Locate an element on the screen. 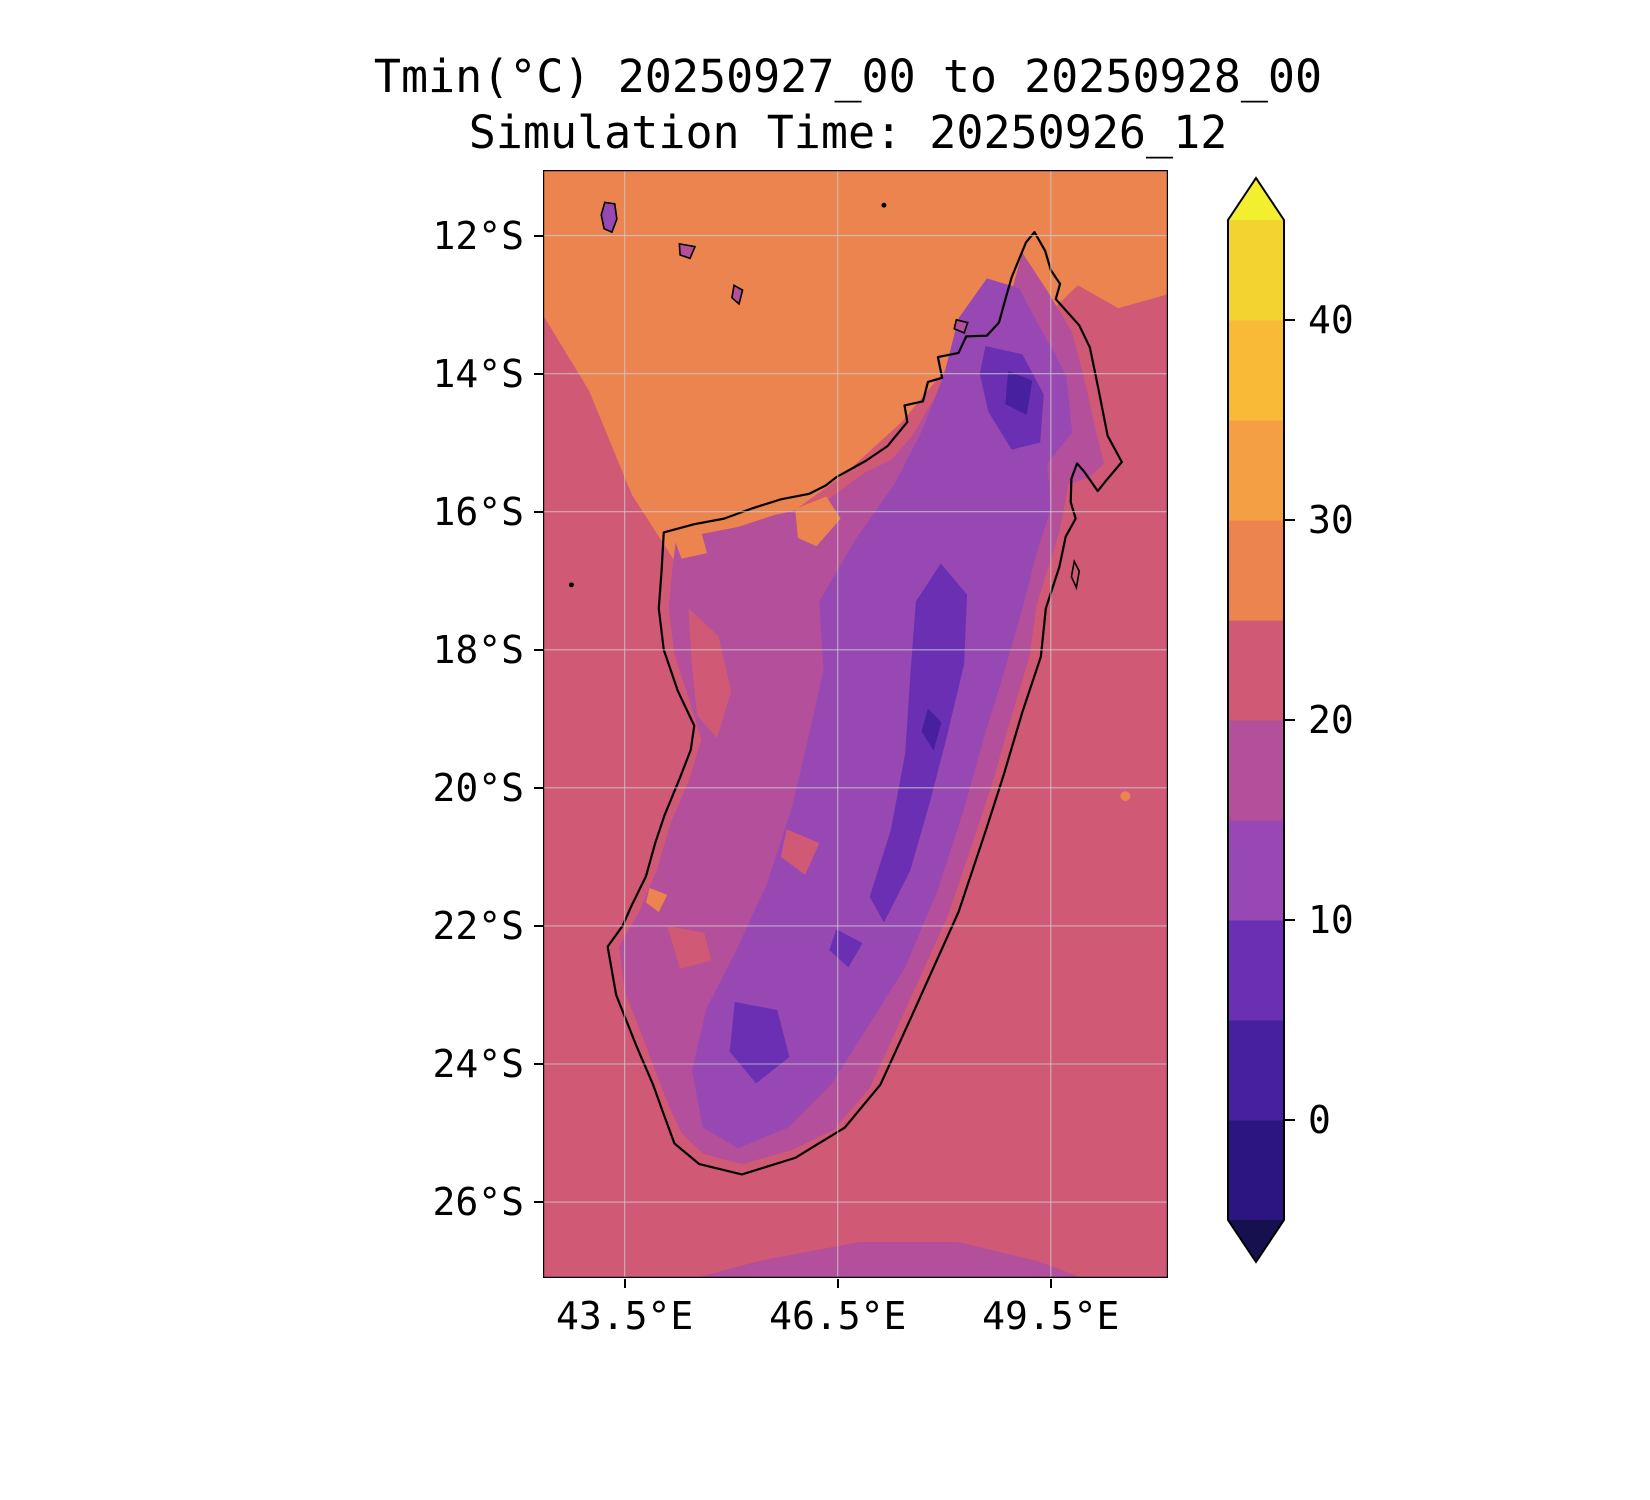  cool-ocean-south-region is located at coordinates (889, 1260).